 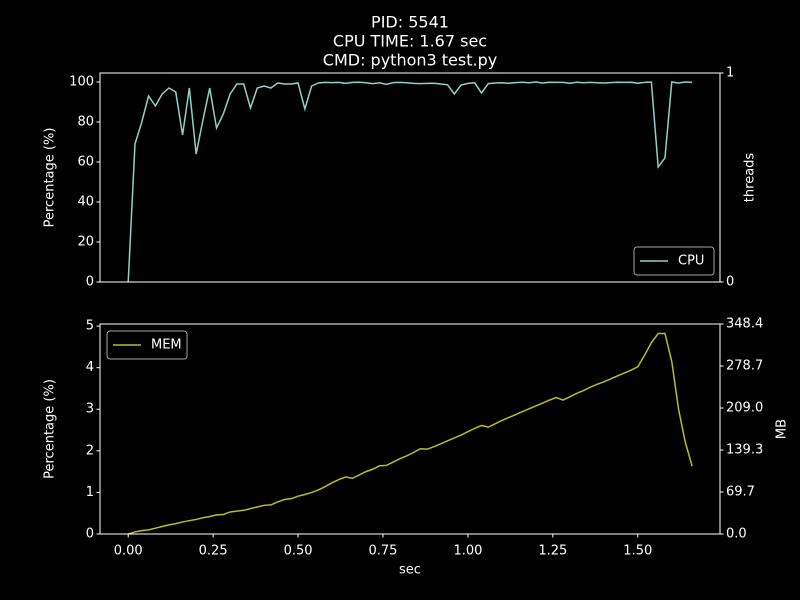 What do you see at coordinates (740, 491) in the screenshot?
I see `y2-tick-label: 69.7` at bounding box center [740, 491].